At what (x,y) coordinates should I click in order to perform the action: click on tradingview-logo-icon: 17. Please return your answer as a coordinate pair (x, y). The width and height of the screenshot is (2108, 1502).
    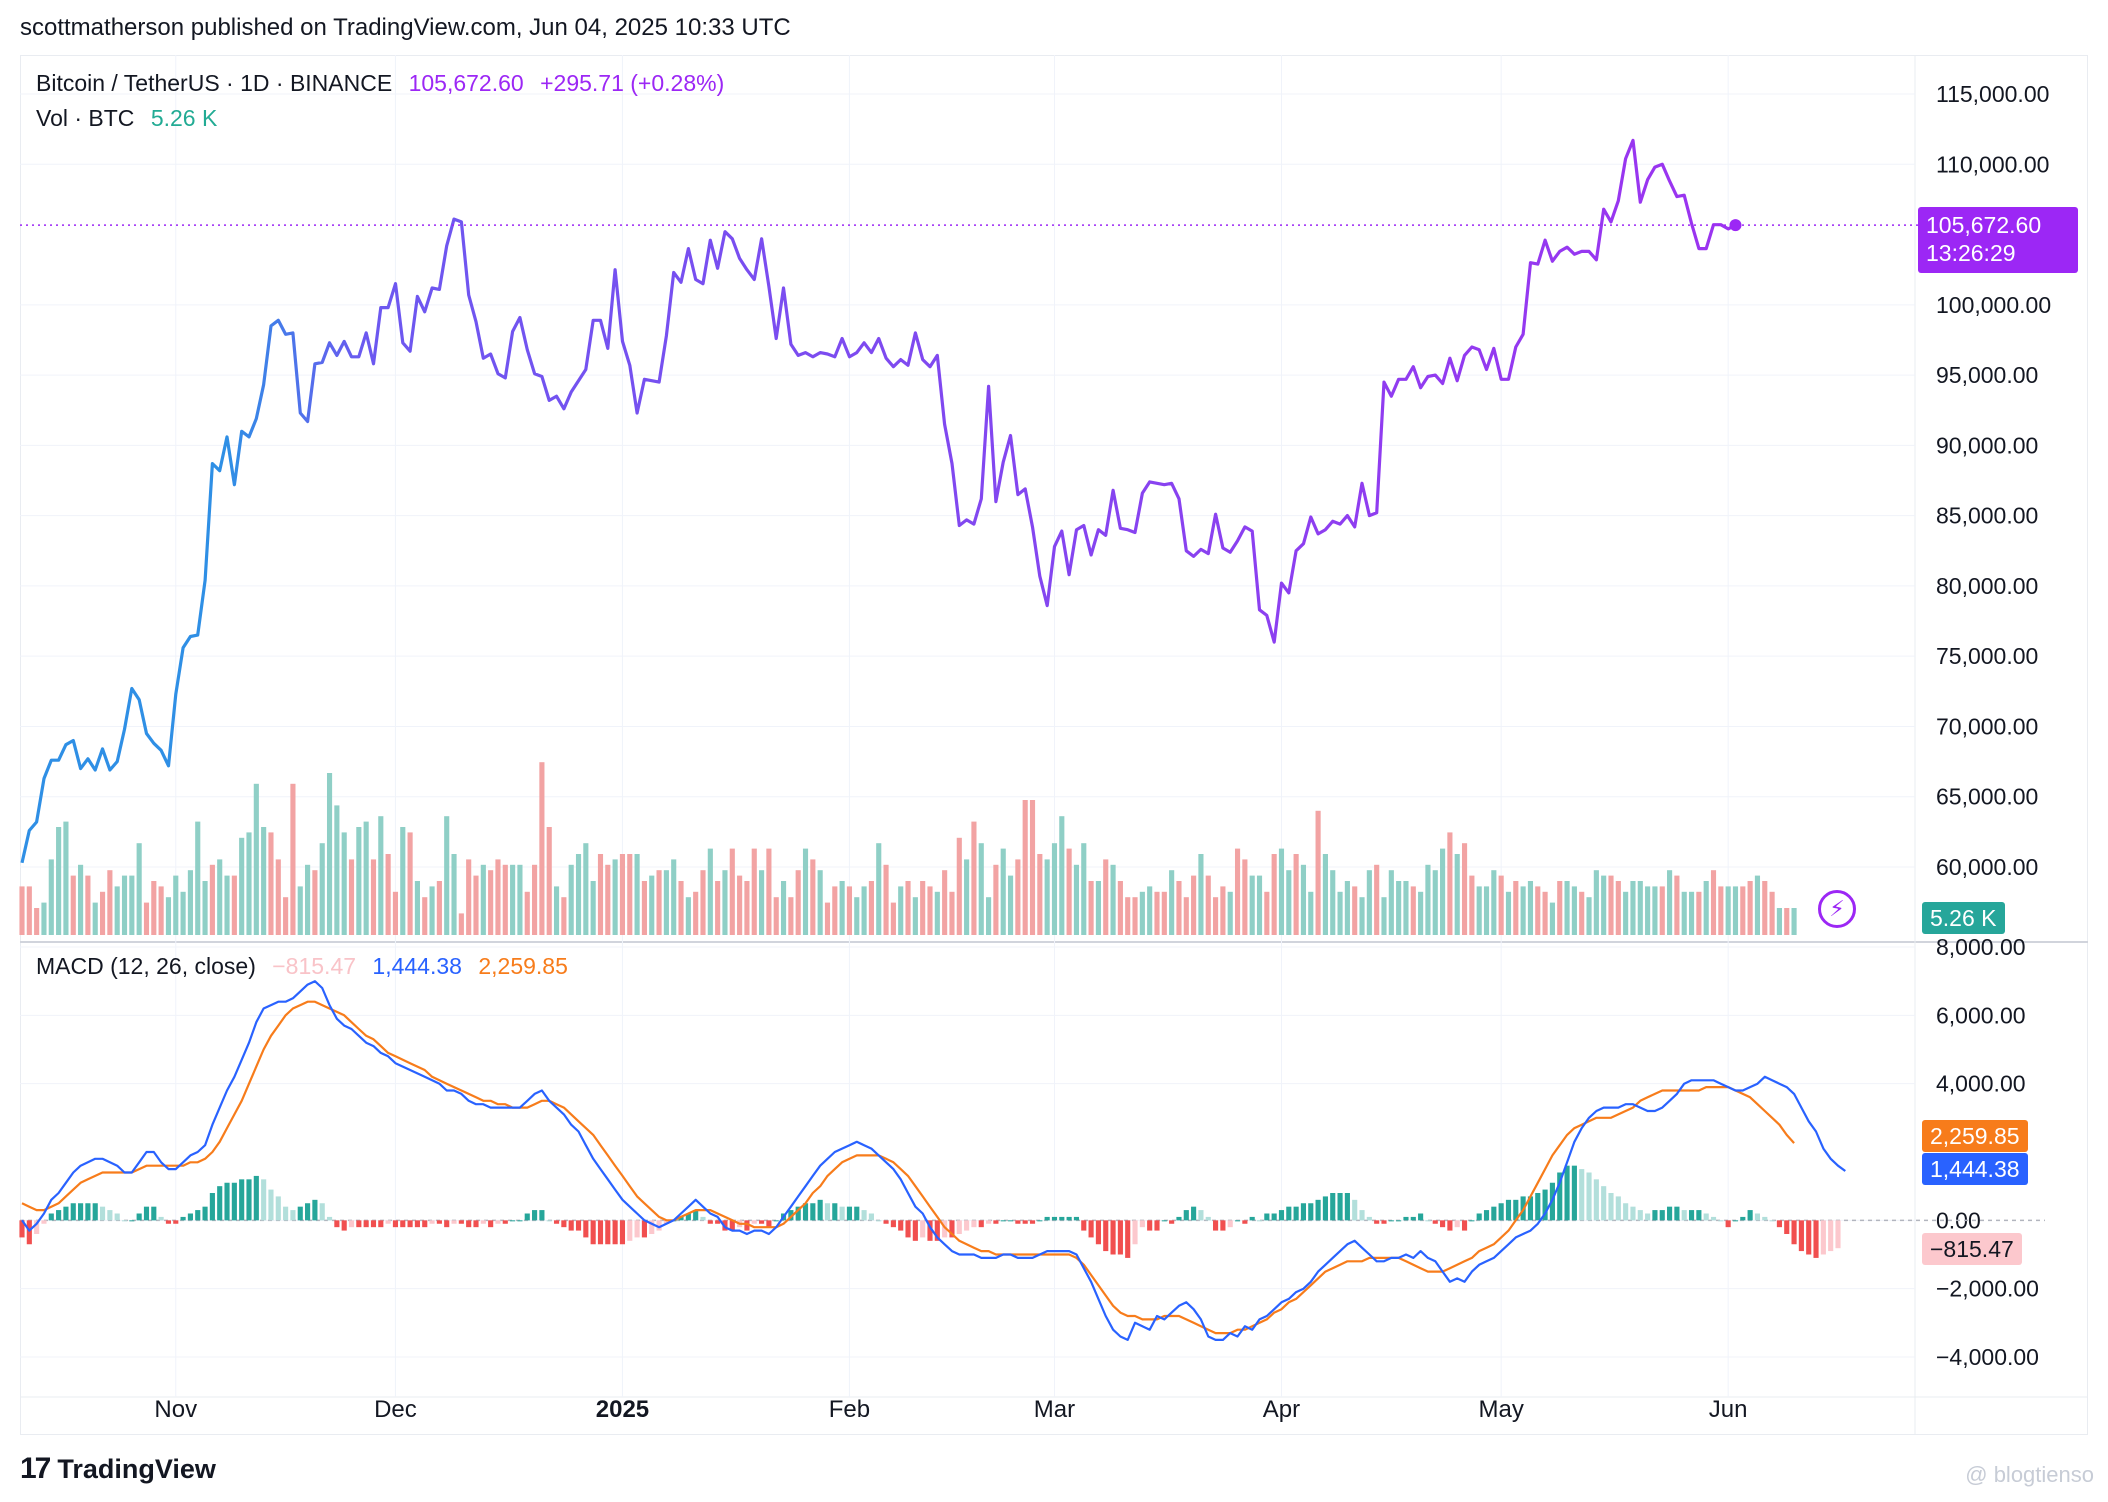
    Looking at the image, I should click on (35, 1468).